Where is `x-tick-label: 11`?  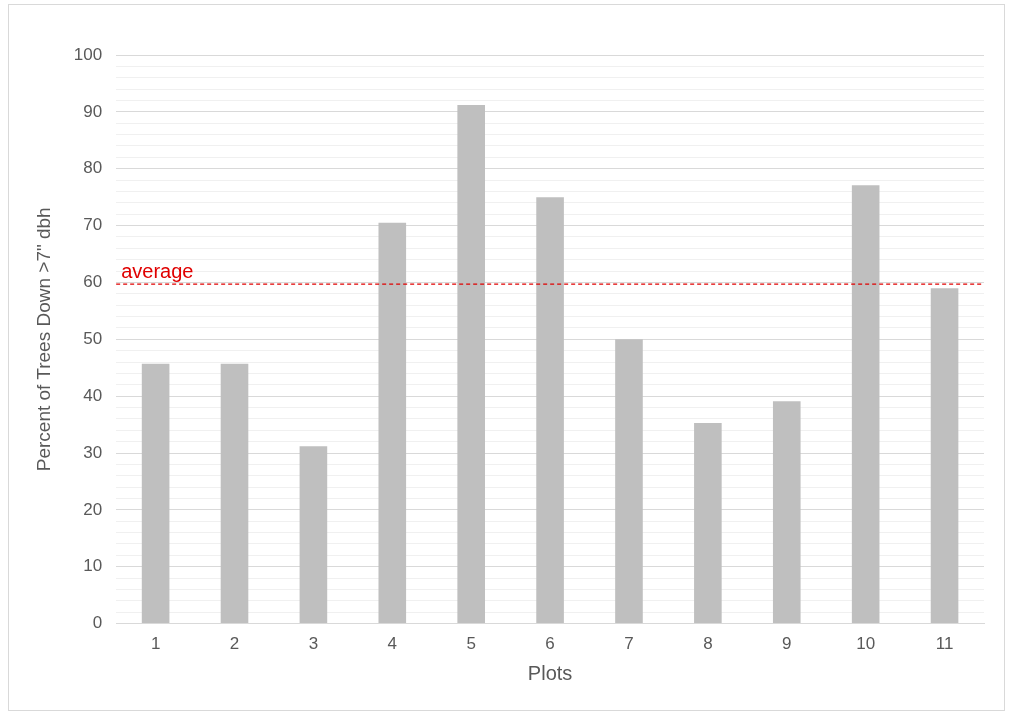 x-tick-label: 11 is located at coordinates (944, 644).